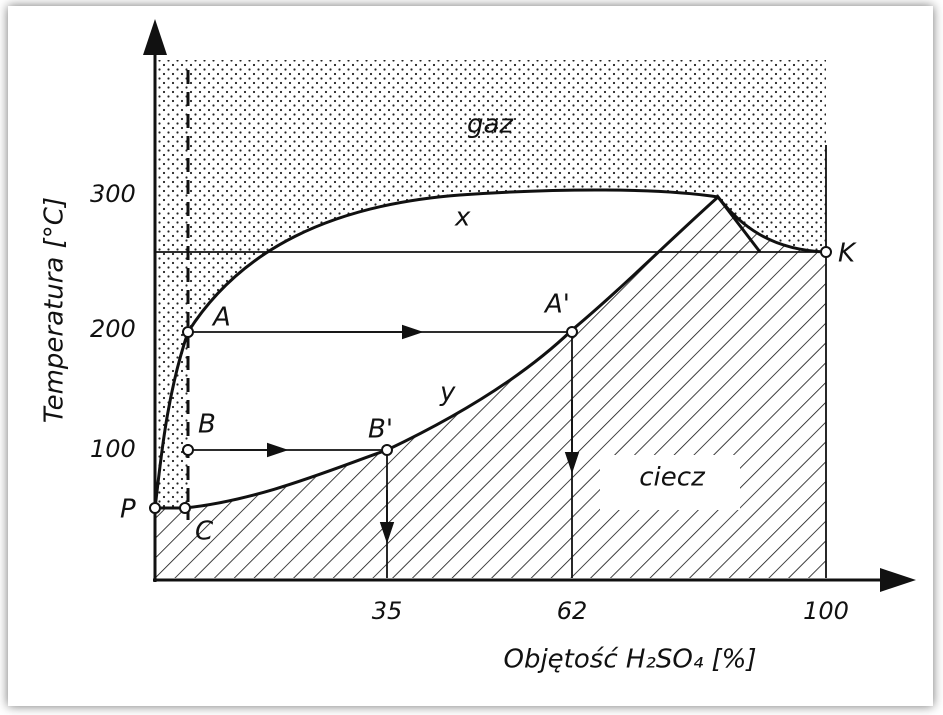 The height and width of the screenshot is (715, 943). Describe the element at coordinates (672, 478) in the screenshot. I see `region-label: ciecz` at that location.